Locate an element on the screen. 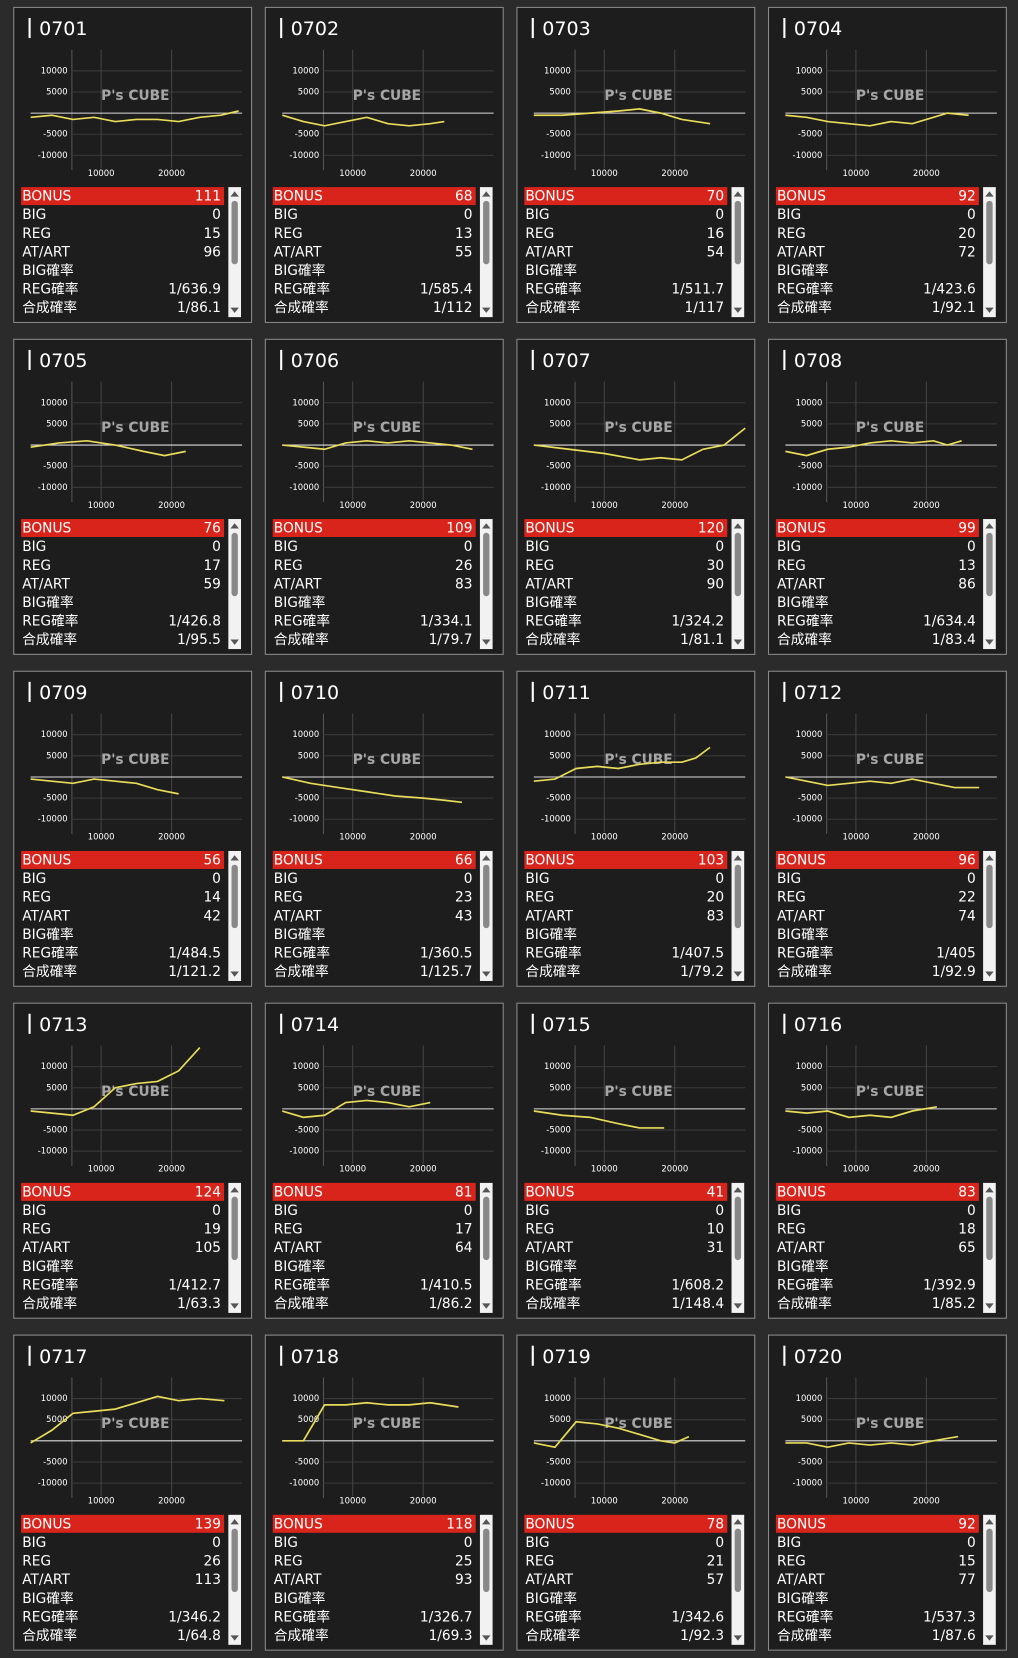 The image size is (1018, 1658). panel-title: 0703 is located at coordinates (566, 29).